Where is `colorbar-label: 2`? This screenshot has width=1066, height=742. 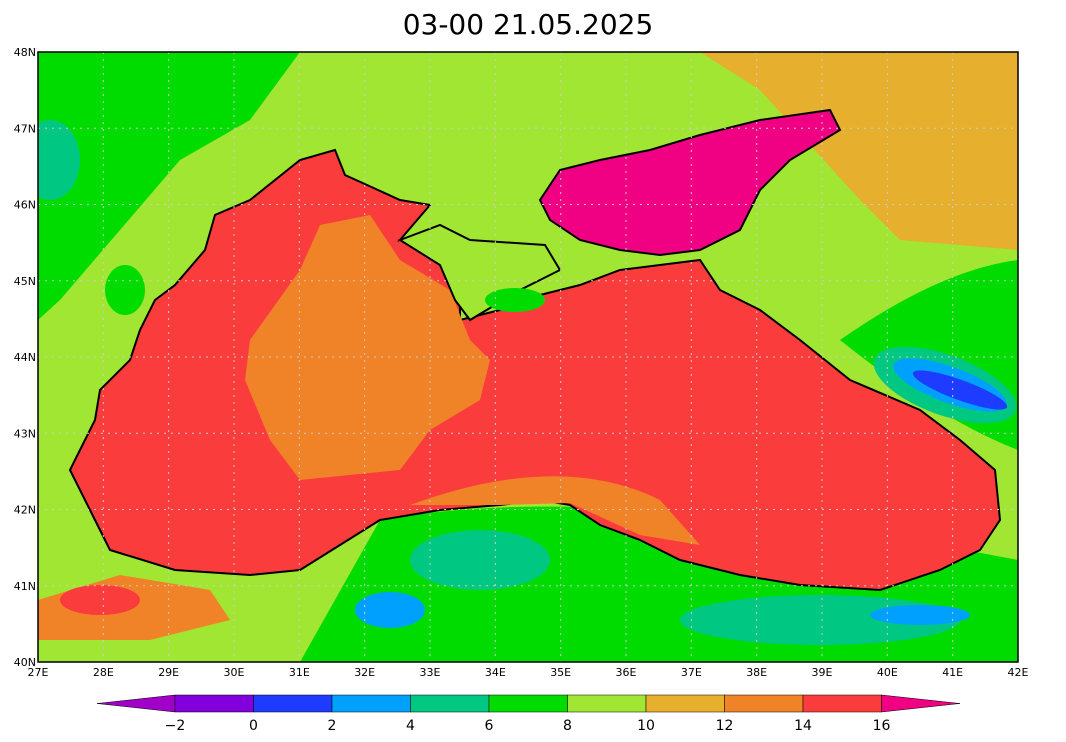
colorbar-label: 2 is located at coordinates (332, 726).